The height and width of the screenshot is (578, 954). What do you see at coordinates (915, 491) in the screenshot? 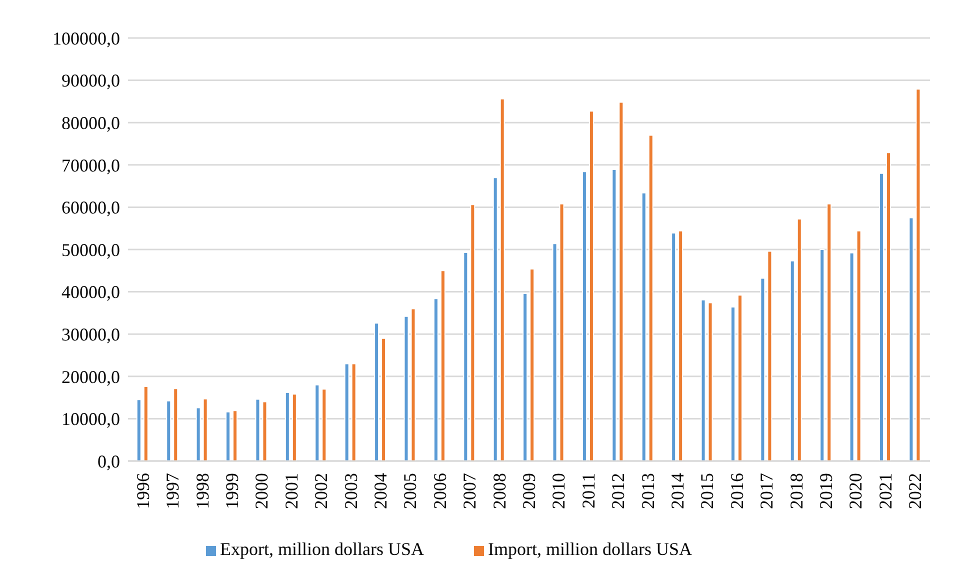
I see `x-tick-label: 2022` at bounding box center [915, 491].